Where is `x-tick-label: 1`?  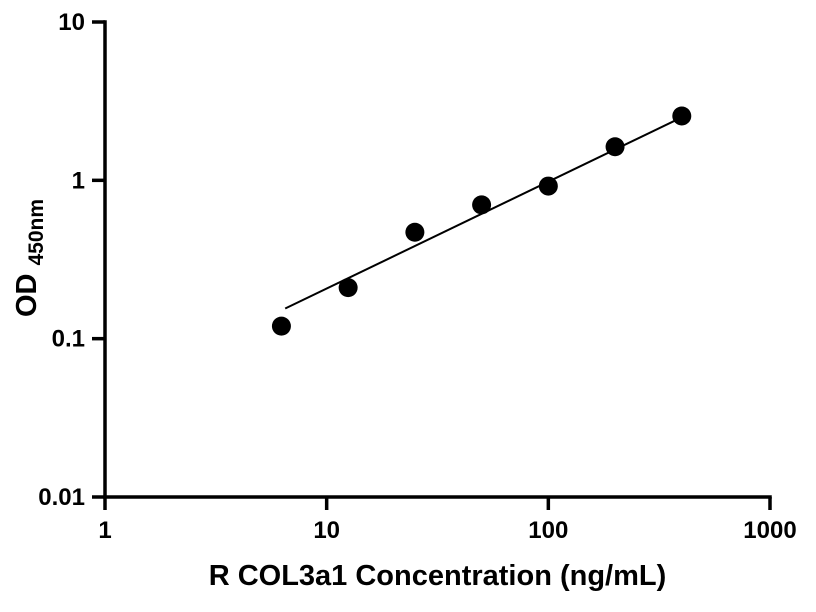
x-tick-label: 1 is located at coordinates (104, 530).